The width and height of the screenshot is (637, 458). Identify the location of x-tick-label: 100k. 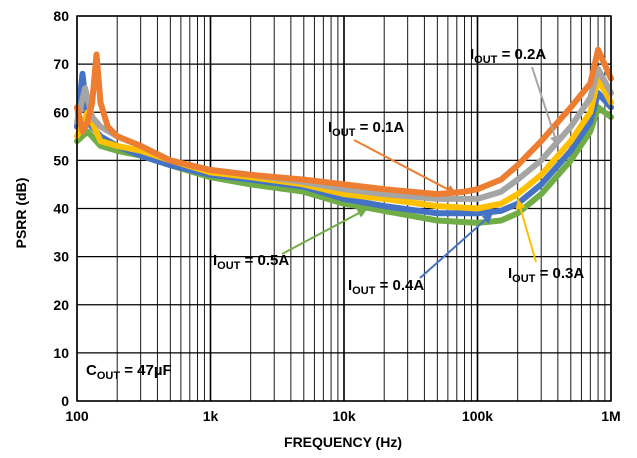
(477, 416).